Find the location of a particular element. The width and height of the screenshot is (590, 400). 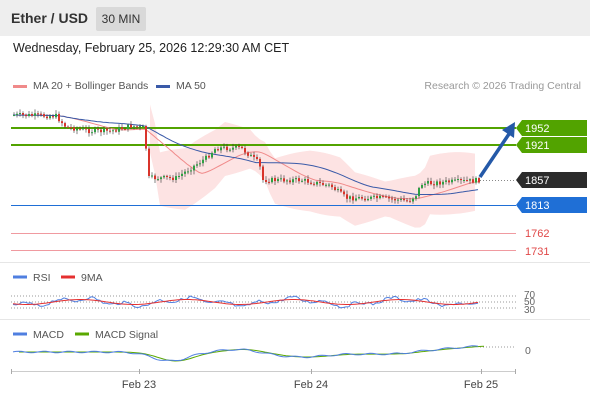

level-label-r1: 1921 is located at coordinates (551, 145).